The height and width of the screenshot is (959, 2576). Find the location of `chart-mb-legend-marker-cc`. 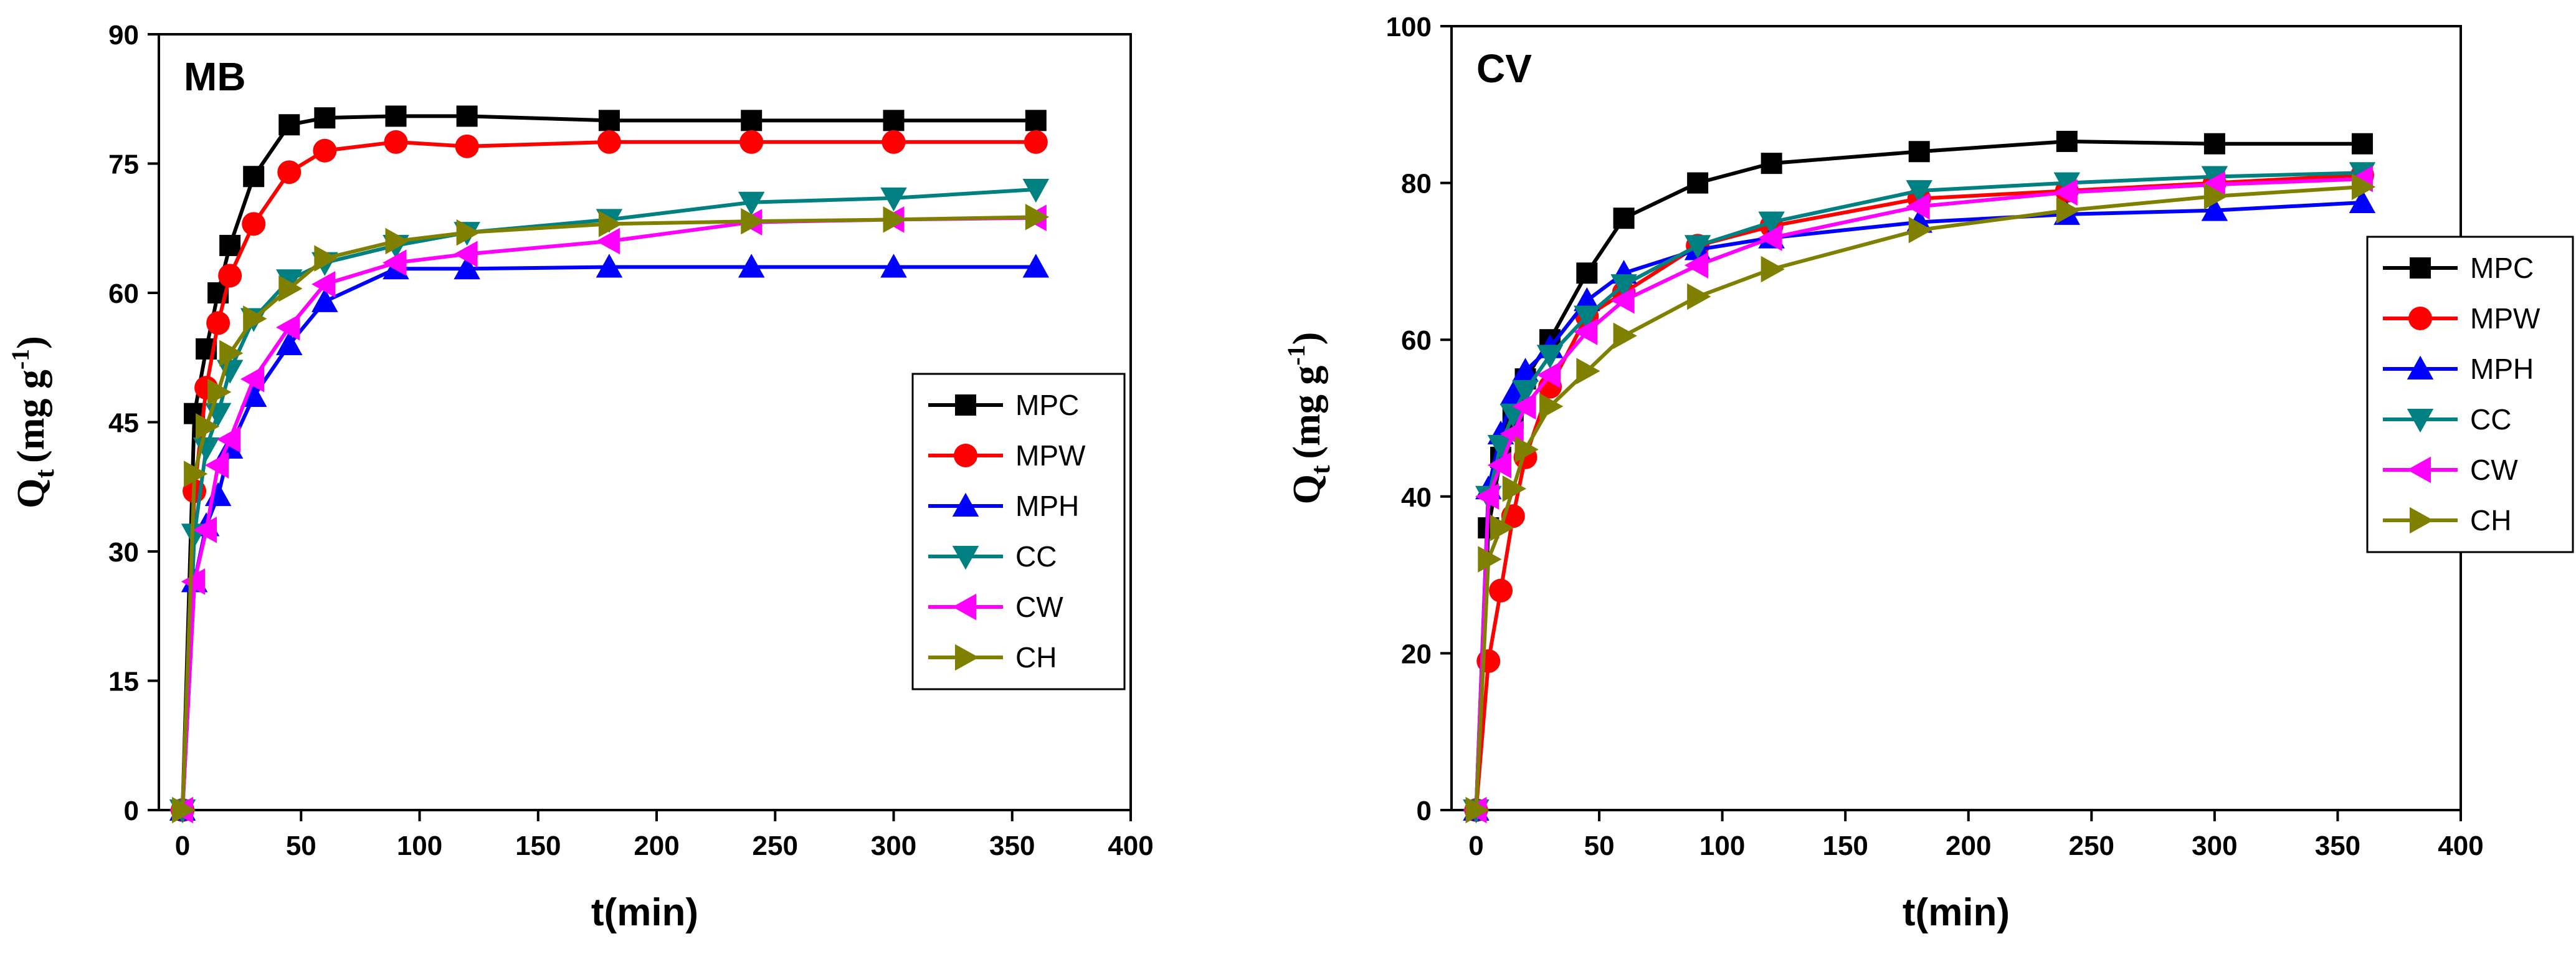

chart-mb-legend-marker-cc is located at coordinates (965, 558).